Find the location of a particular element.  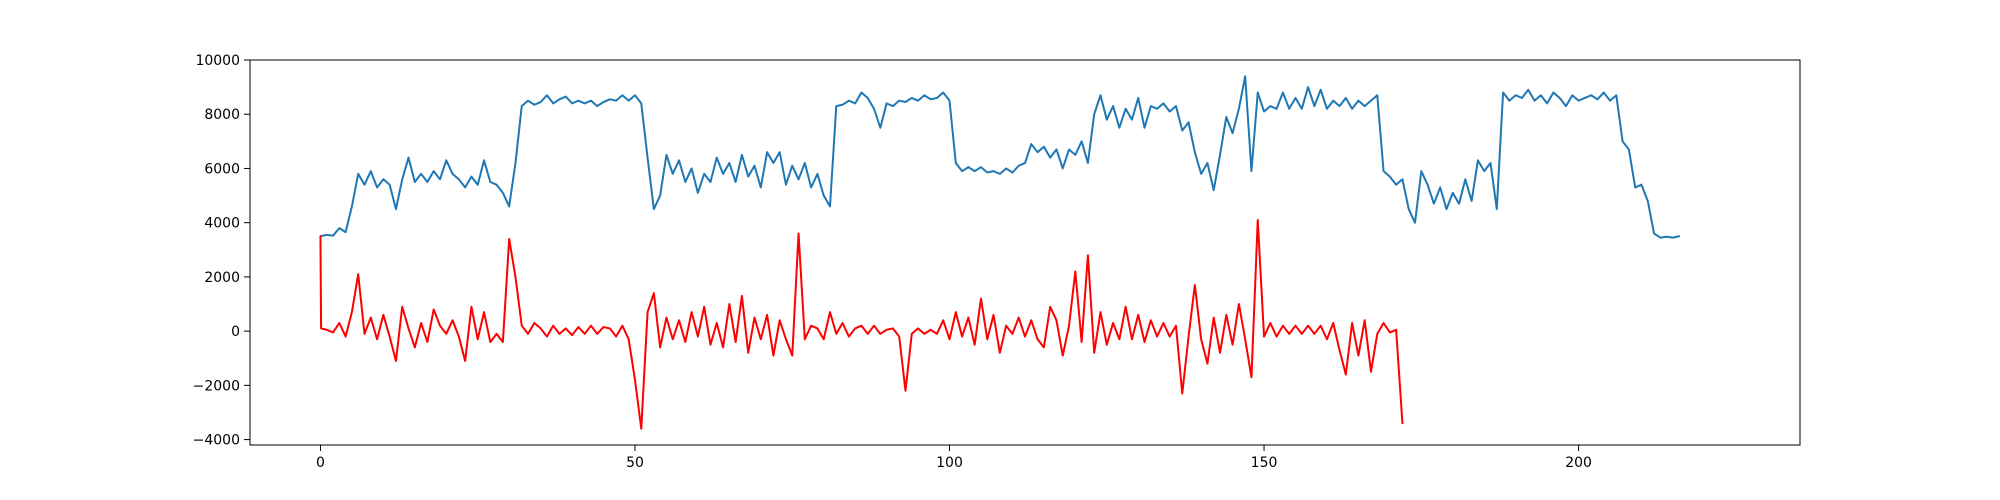

y-tick-label: 6000 is located at coordinates (222, 169).